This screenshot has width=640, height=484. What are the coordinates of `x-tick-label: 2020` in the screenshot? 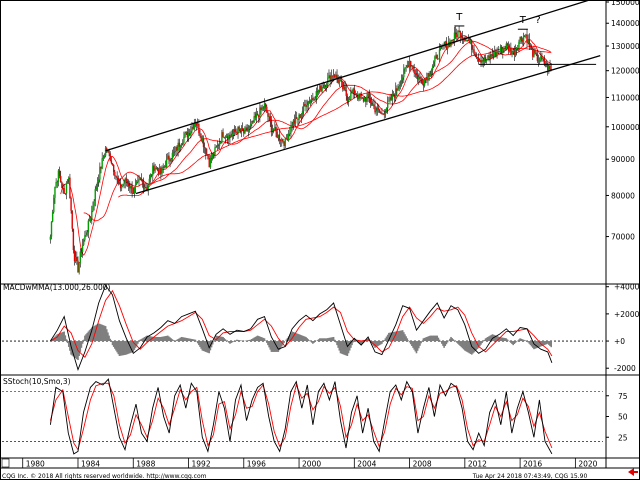 It's located at (587, 464).